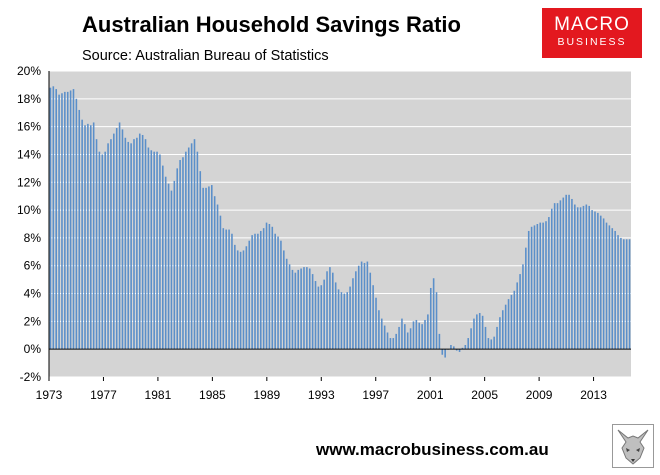  What do you see at coordinates (592, 33) in the screenshot?
I see `macrobusiness-logo: MACRO BUSINESS` at bounding box center [592, 33].